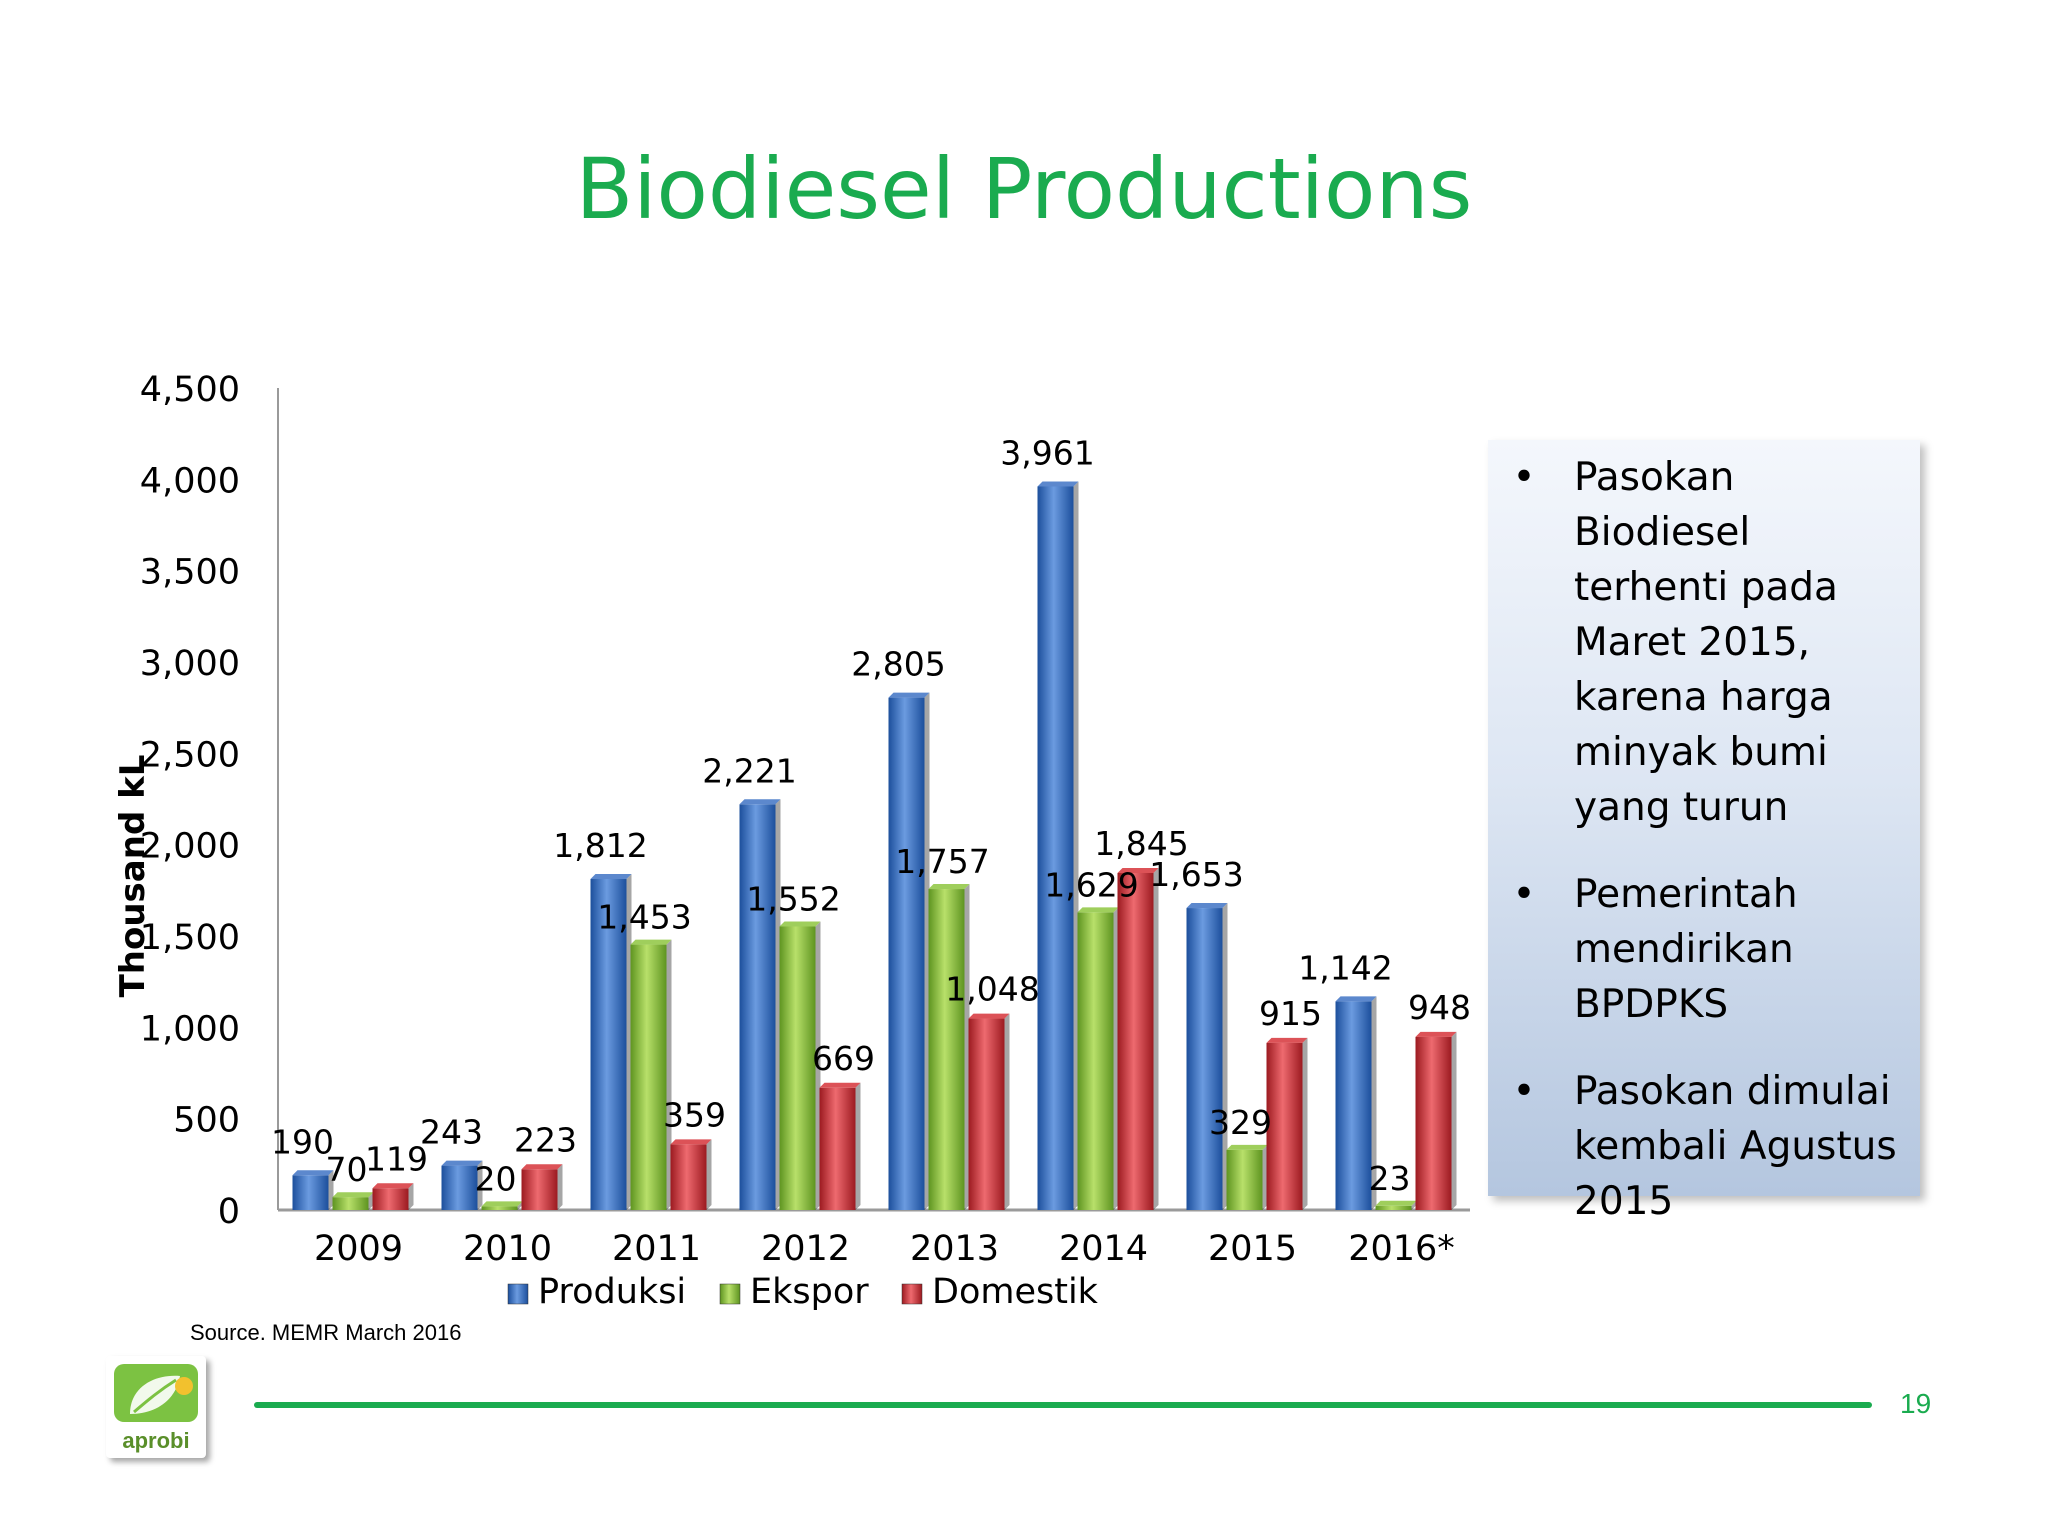 Image resolution: width=2048 pixels, height=1536 pixels. I want to click on data-label: 1,453, so click(644, 917).